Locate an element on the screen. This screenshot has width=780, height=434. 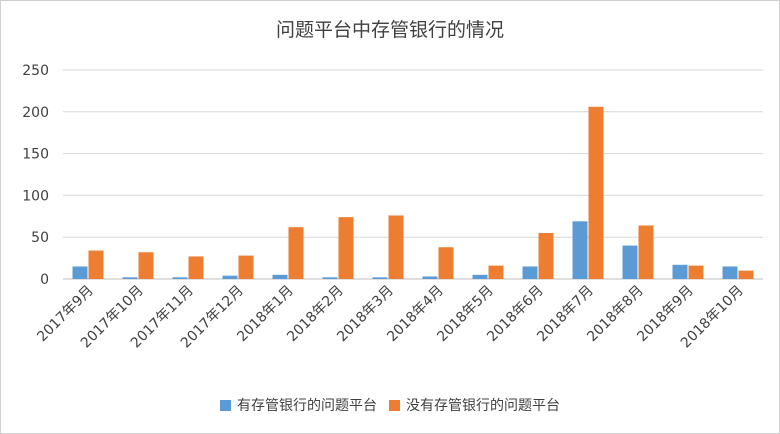
y-axis: 0 50 100 150 200 250 is located at coordinates (35, 175).